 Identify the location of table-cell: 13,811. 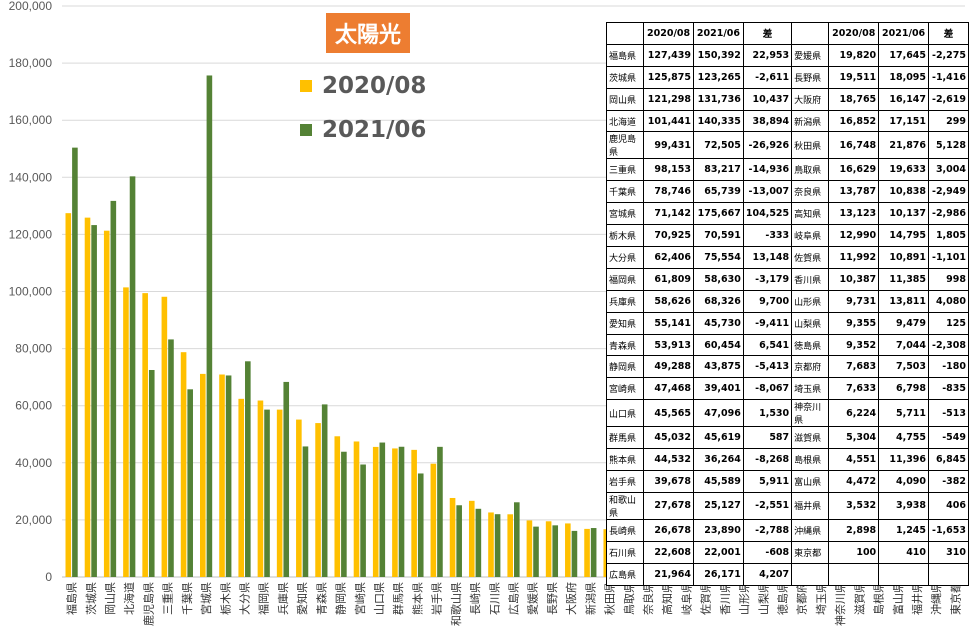
(904, 301).